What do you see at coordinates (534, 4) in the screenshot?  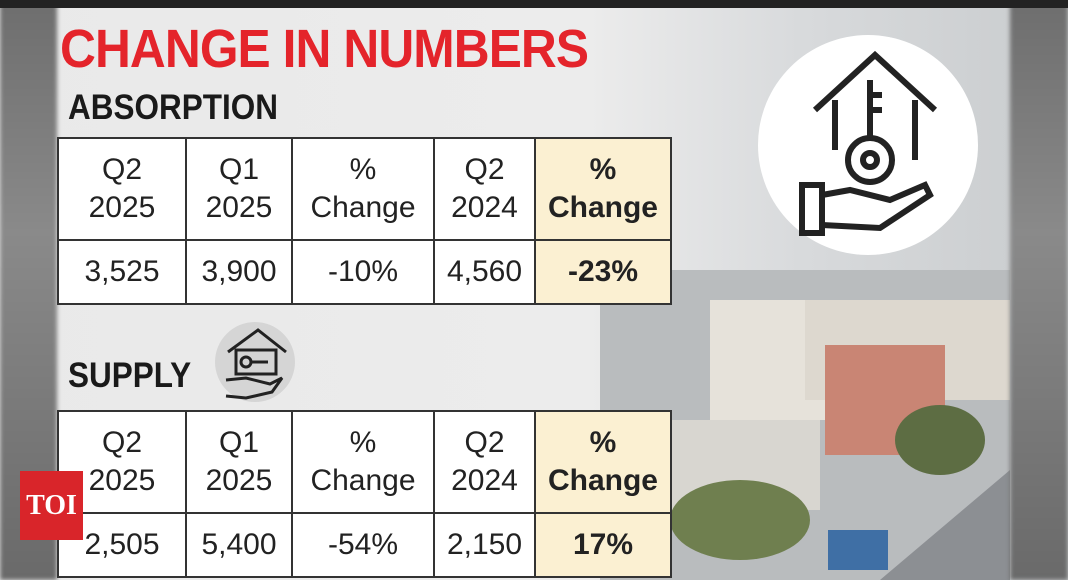 I see `top-bar` at bounding box center [534, 4].